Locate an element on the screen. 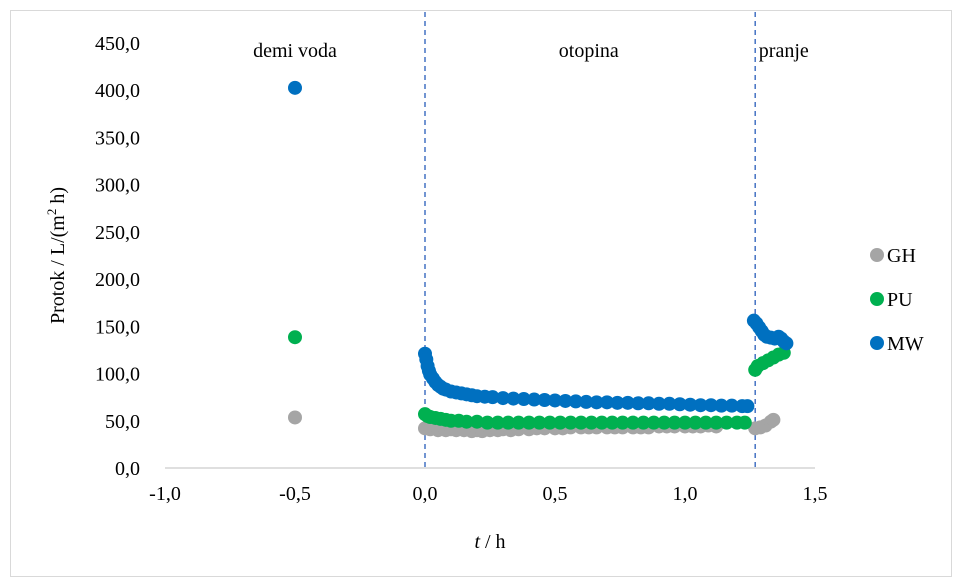  region-label: otopina is located at coordinates (589, 51).